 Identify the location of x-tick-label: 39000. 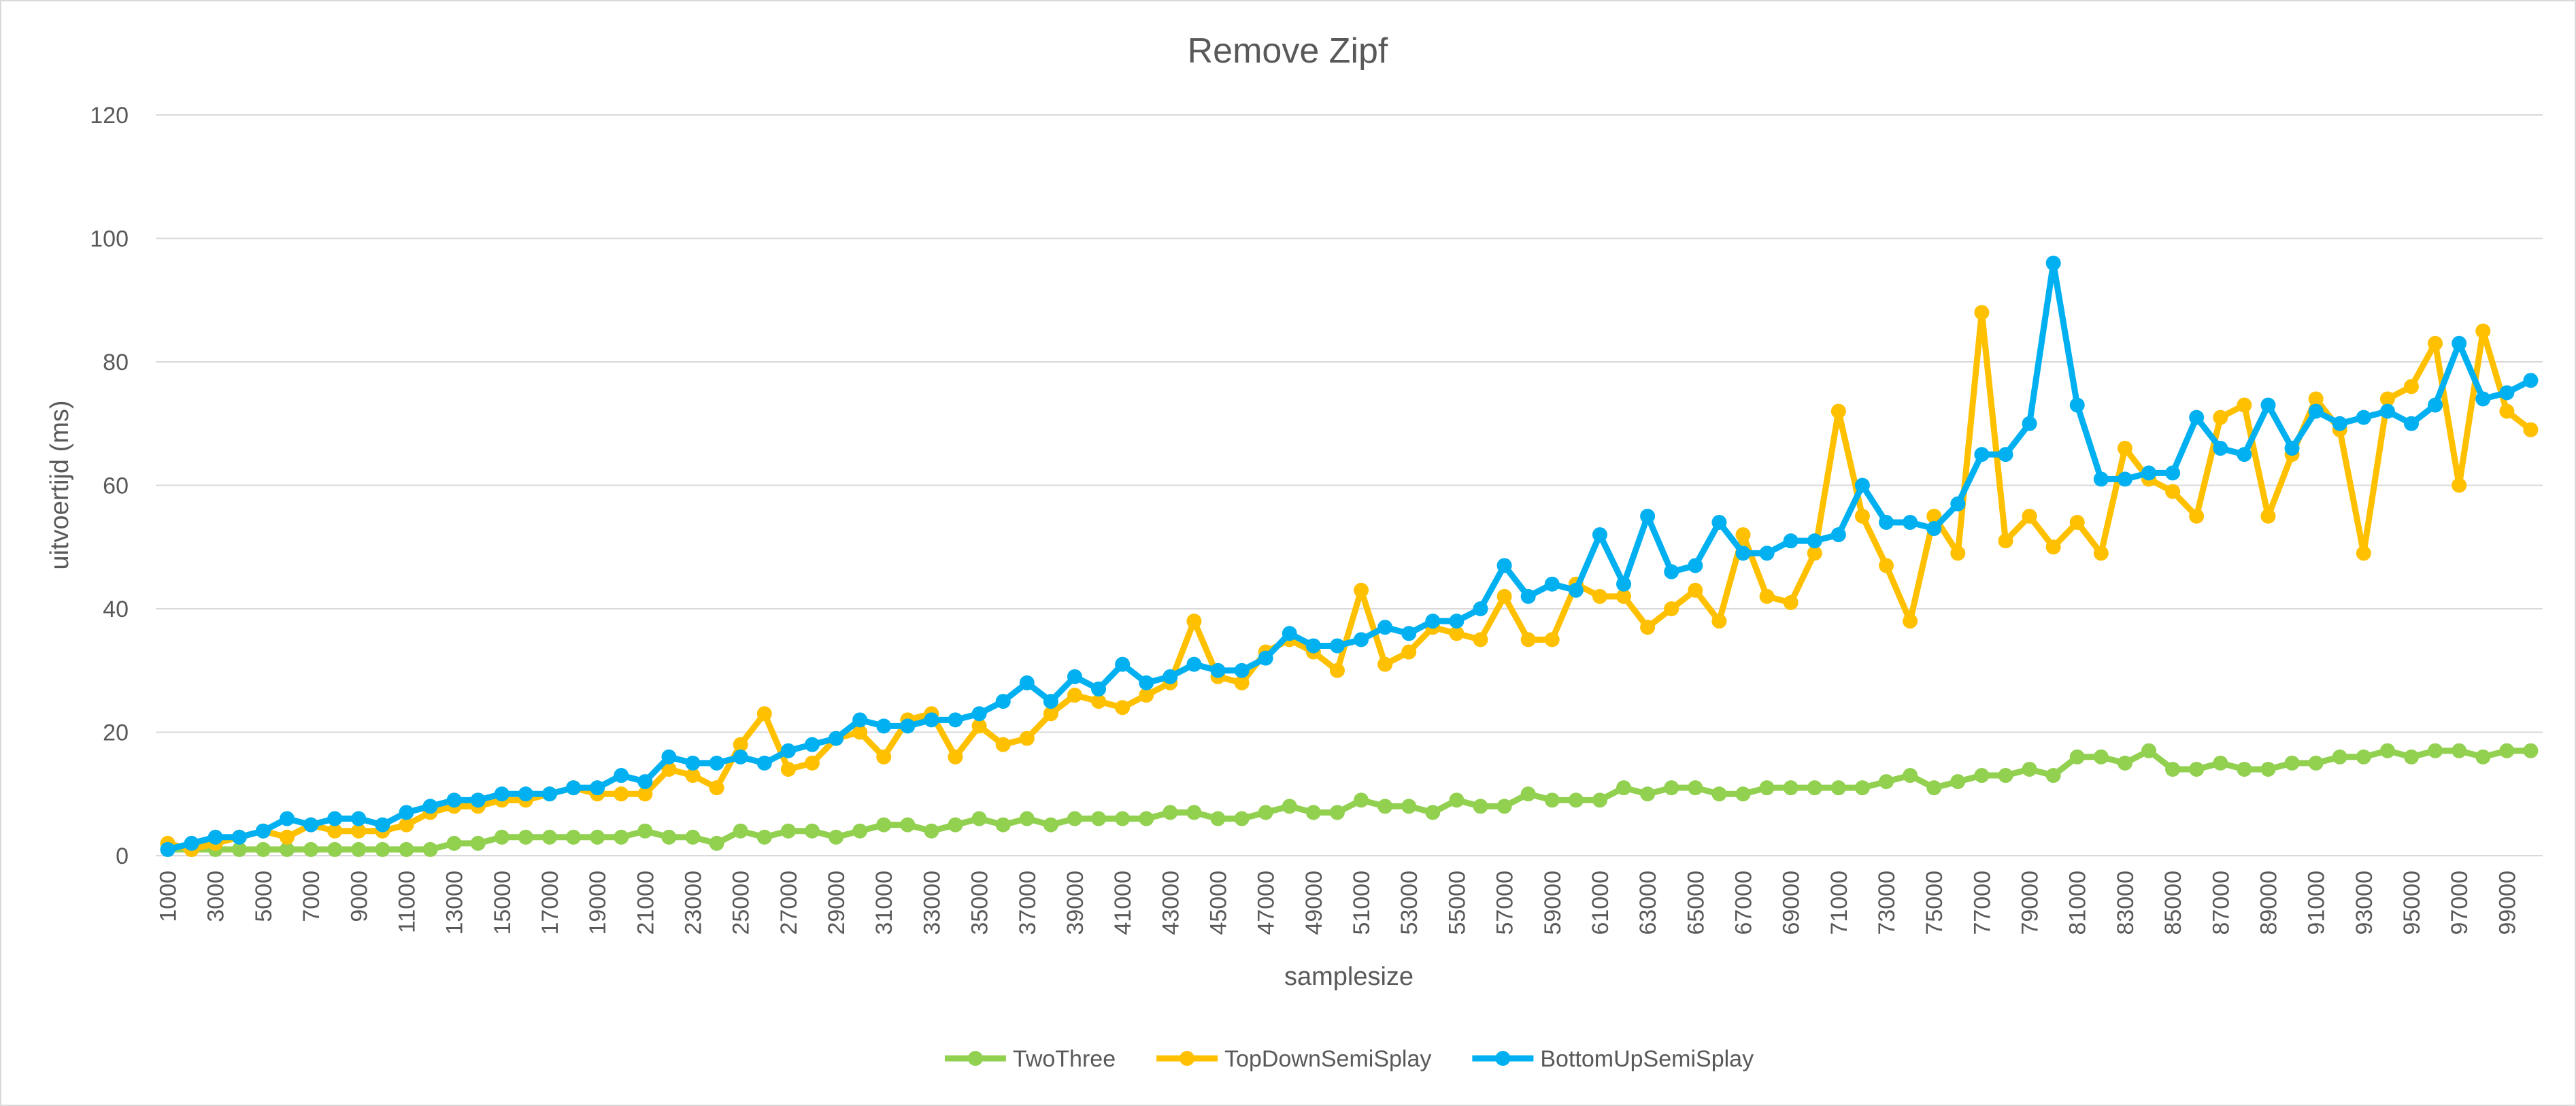
(1075, 903).